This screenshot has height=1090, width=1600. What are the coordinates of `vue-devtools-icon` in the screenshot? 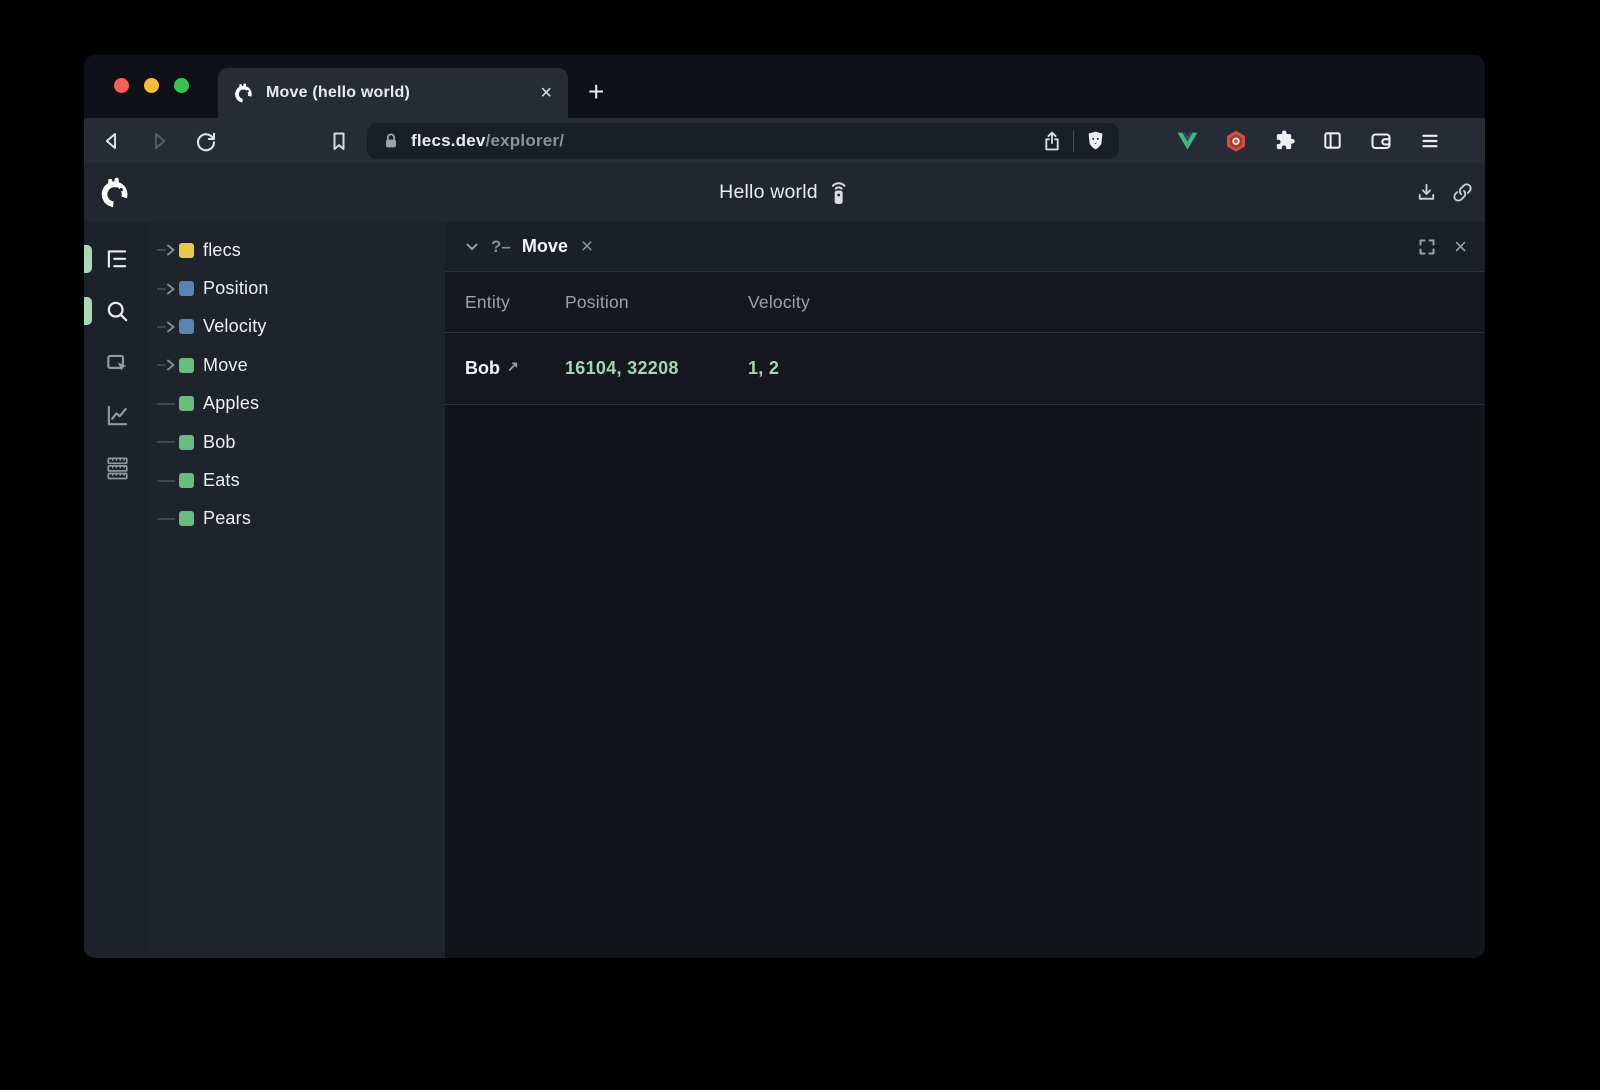 It's located at (1187, 140).